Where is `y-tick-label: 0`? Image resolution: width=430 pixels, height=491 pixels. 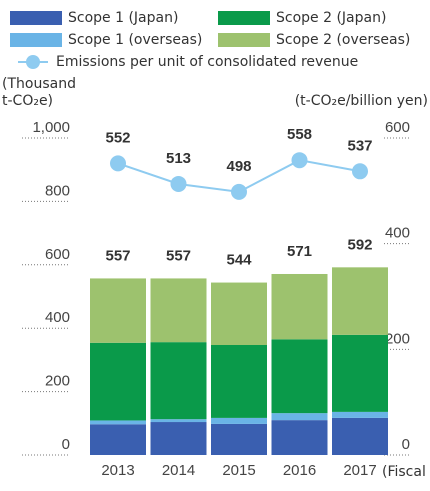
y-tick-label: 0 is located at coordinates (66, 444).